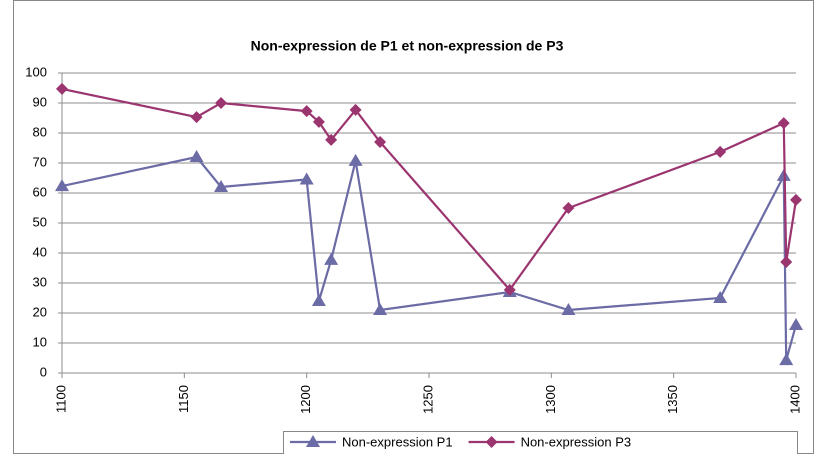 The height and width of the screenshot is (454, 814). What do you see at coordinates (550, 399) in the screenshot?
I see `x-tick-label: 1300` at bounding box center [550, 399].